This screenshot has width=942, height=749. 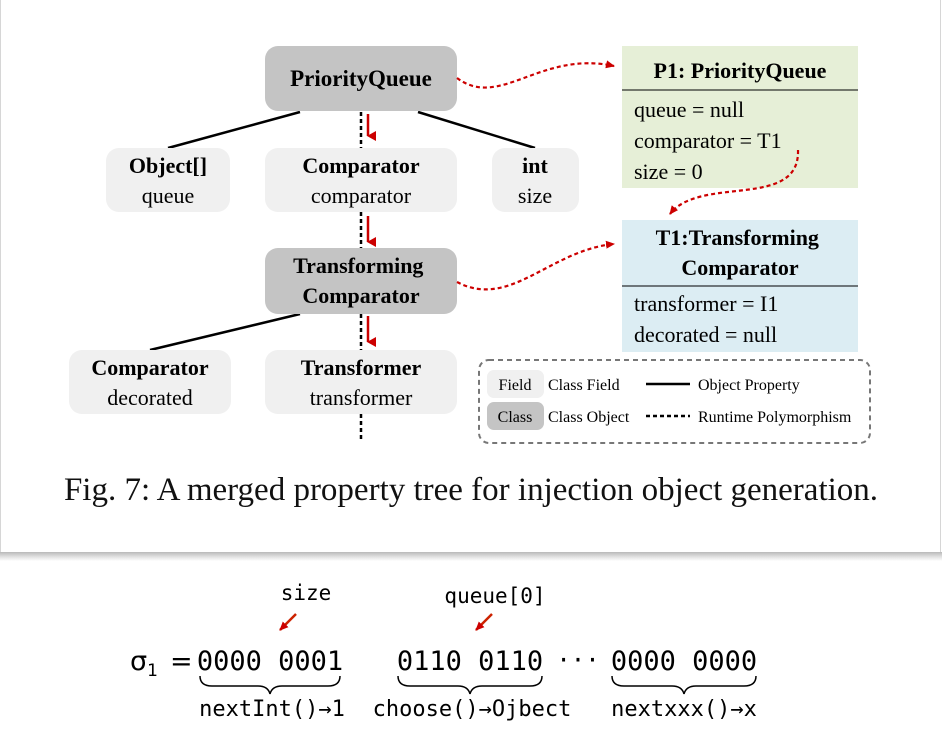 What do you see at coordinates (740, 70) in the screenshot?
I see `p1-title: P1: PriorityQueue` at bounding box center [740, 70].